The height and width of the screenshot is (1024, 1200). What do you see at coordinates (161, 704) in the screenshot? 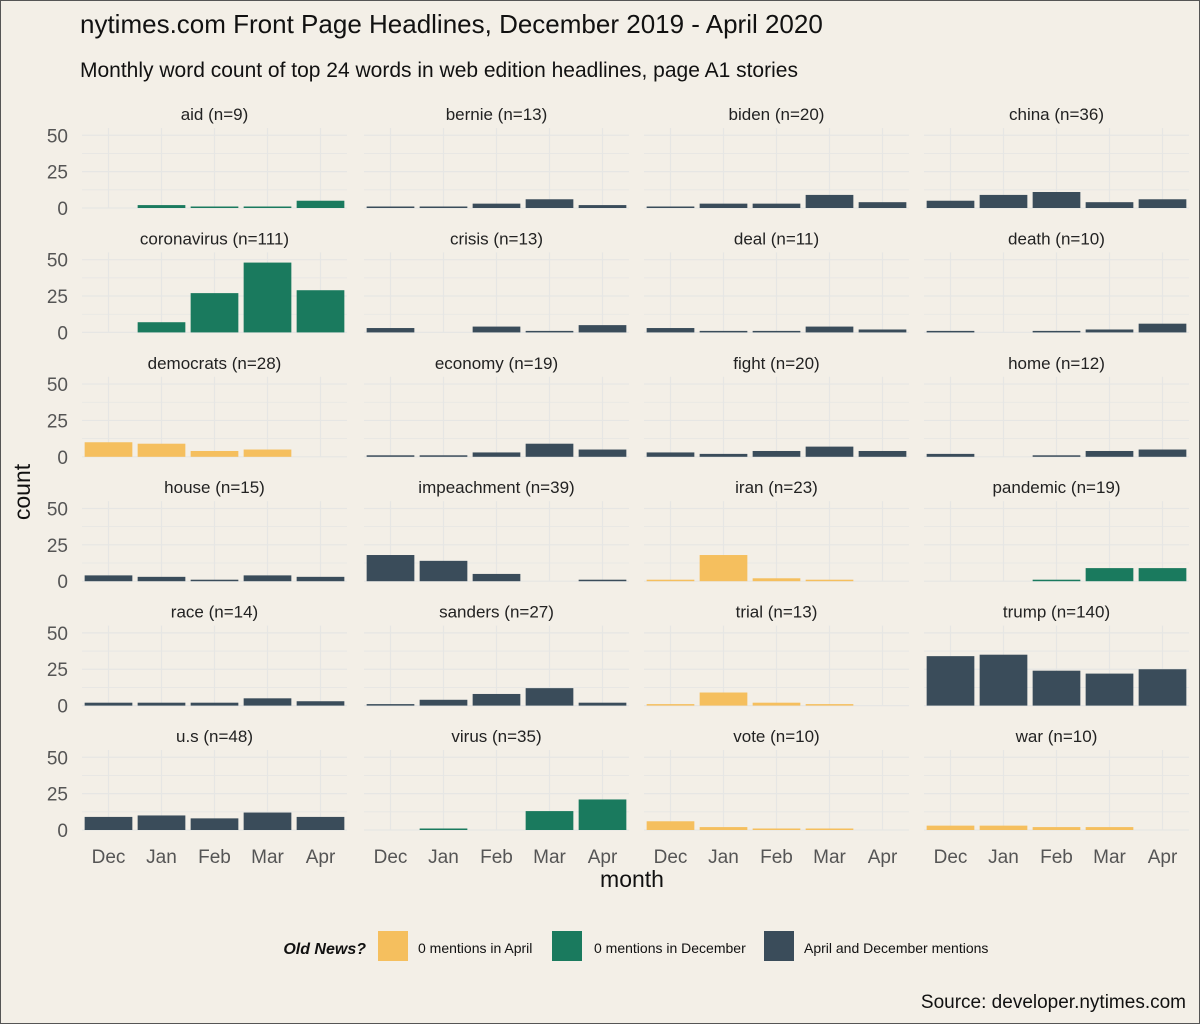
I see `bar-race-jan` at bounding box center [161, 704].